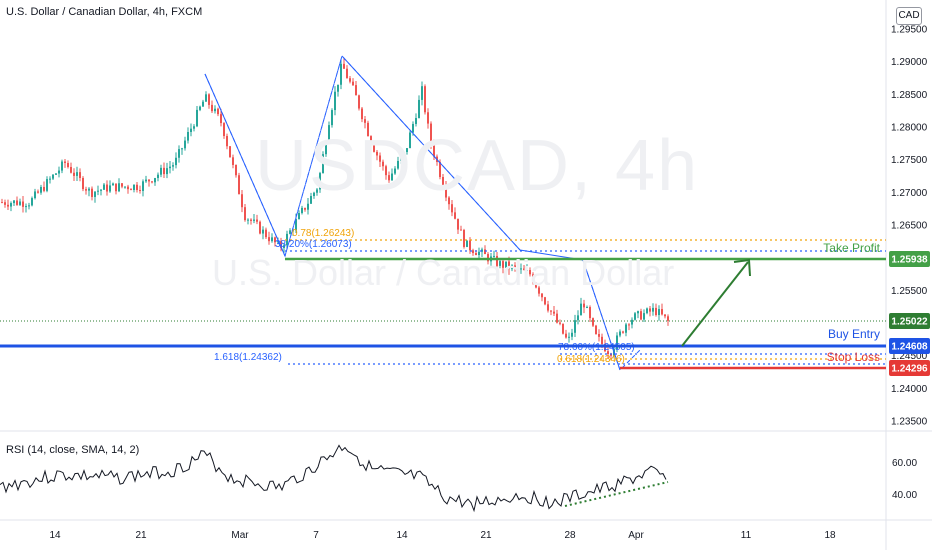 Image resolution: width=932 pixels, height=550 pixels. I want to click on stop-loss-label: Stop Loss, so click(853, 357).